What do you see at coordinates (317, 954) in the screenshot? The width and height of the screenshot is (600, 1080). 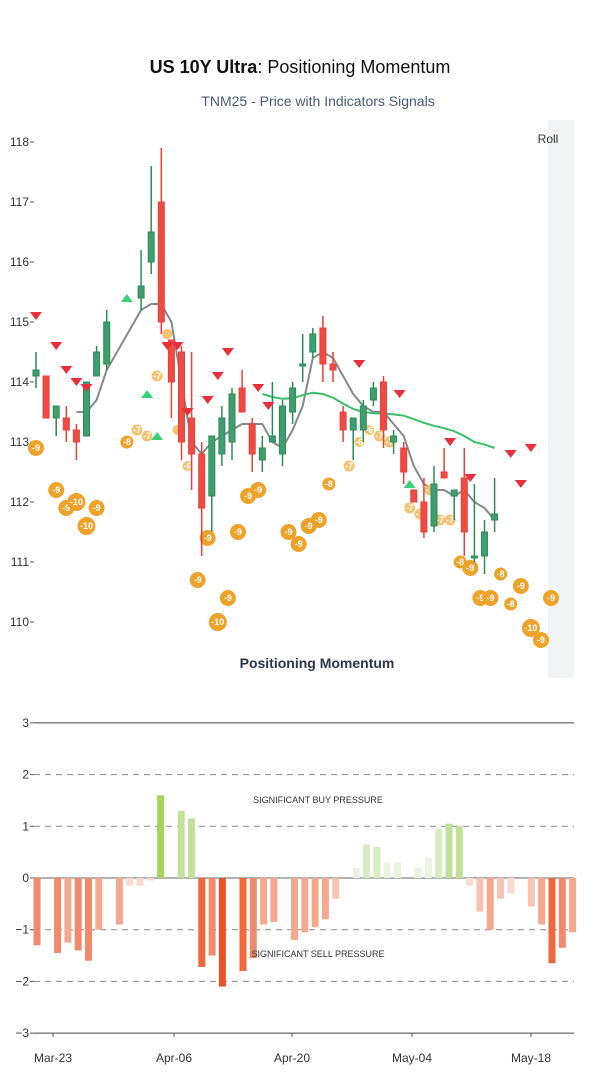 I see `zone-sell-label: SIGNIFICANT SELL PRESSURE` at bounding box center [317, 954].